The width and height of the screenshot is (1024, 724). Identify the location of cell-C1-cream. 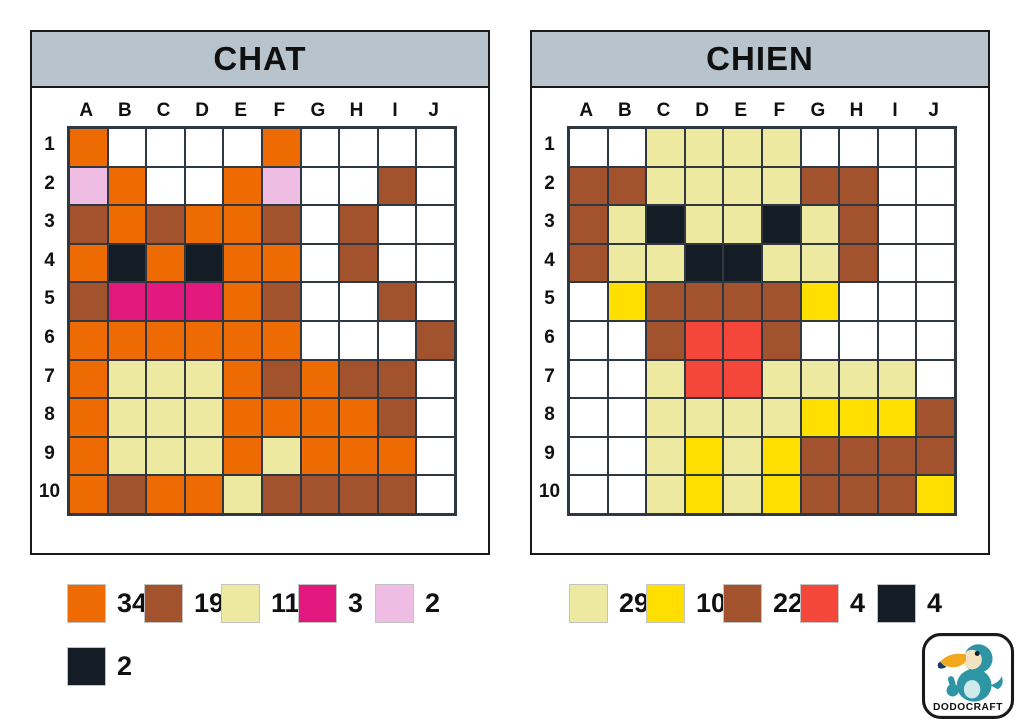
(665, 147).